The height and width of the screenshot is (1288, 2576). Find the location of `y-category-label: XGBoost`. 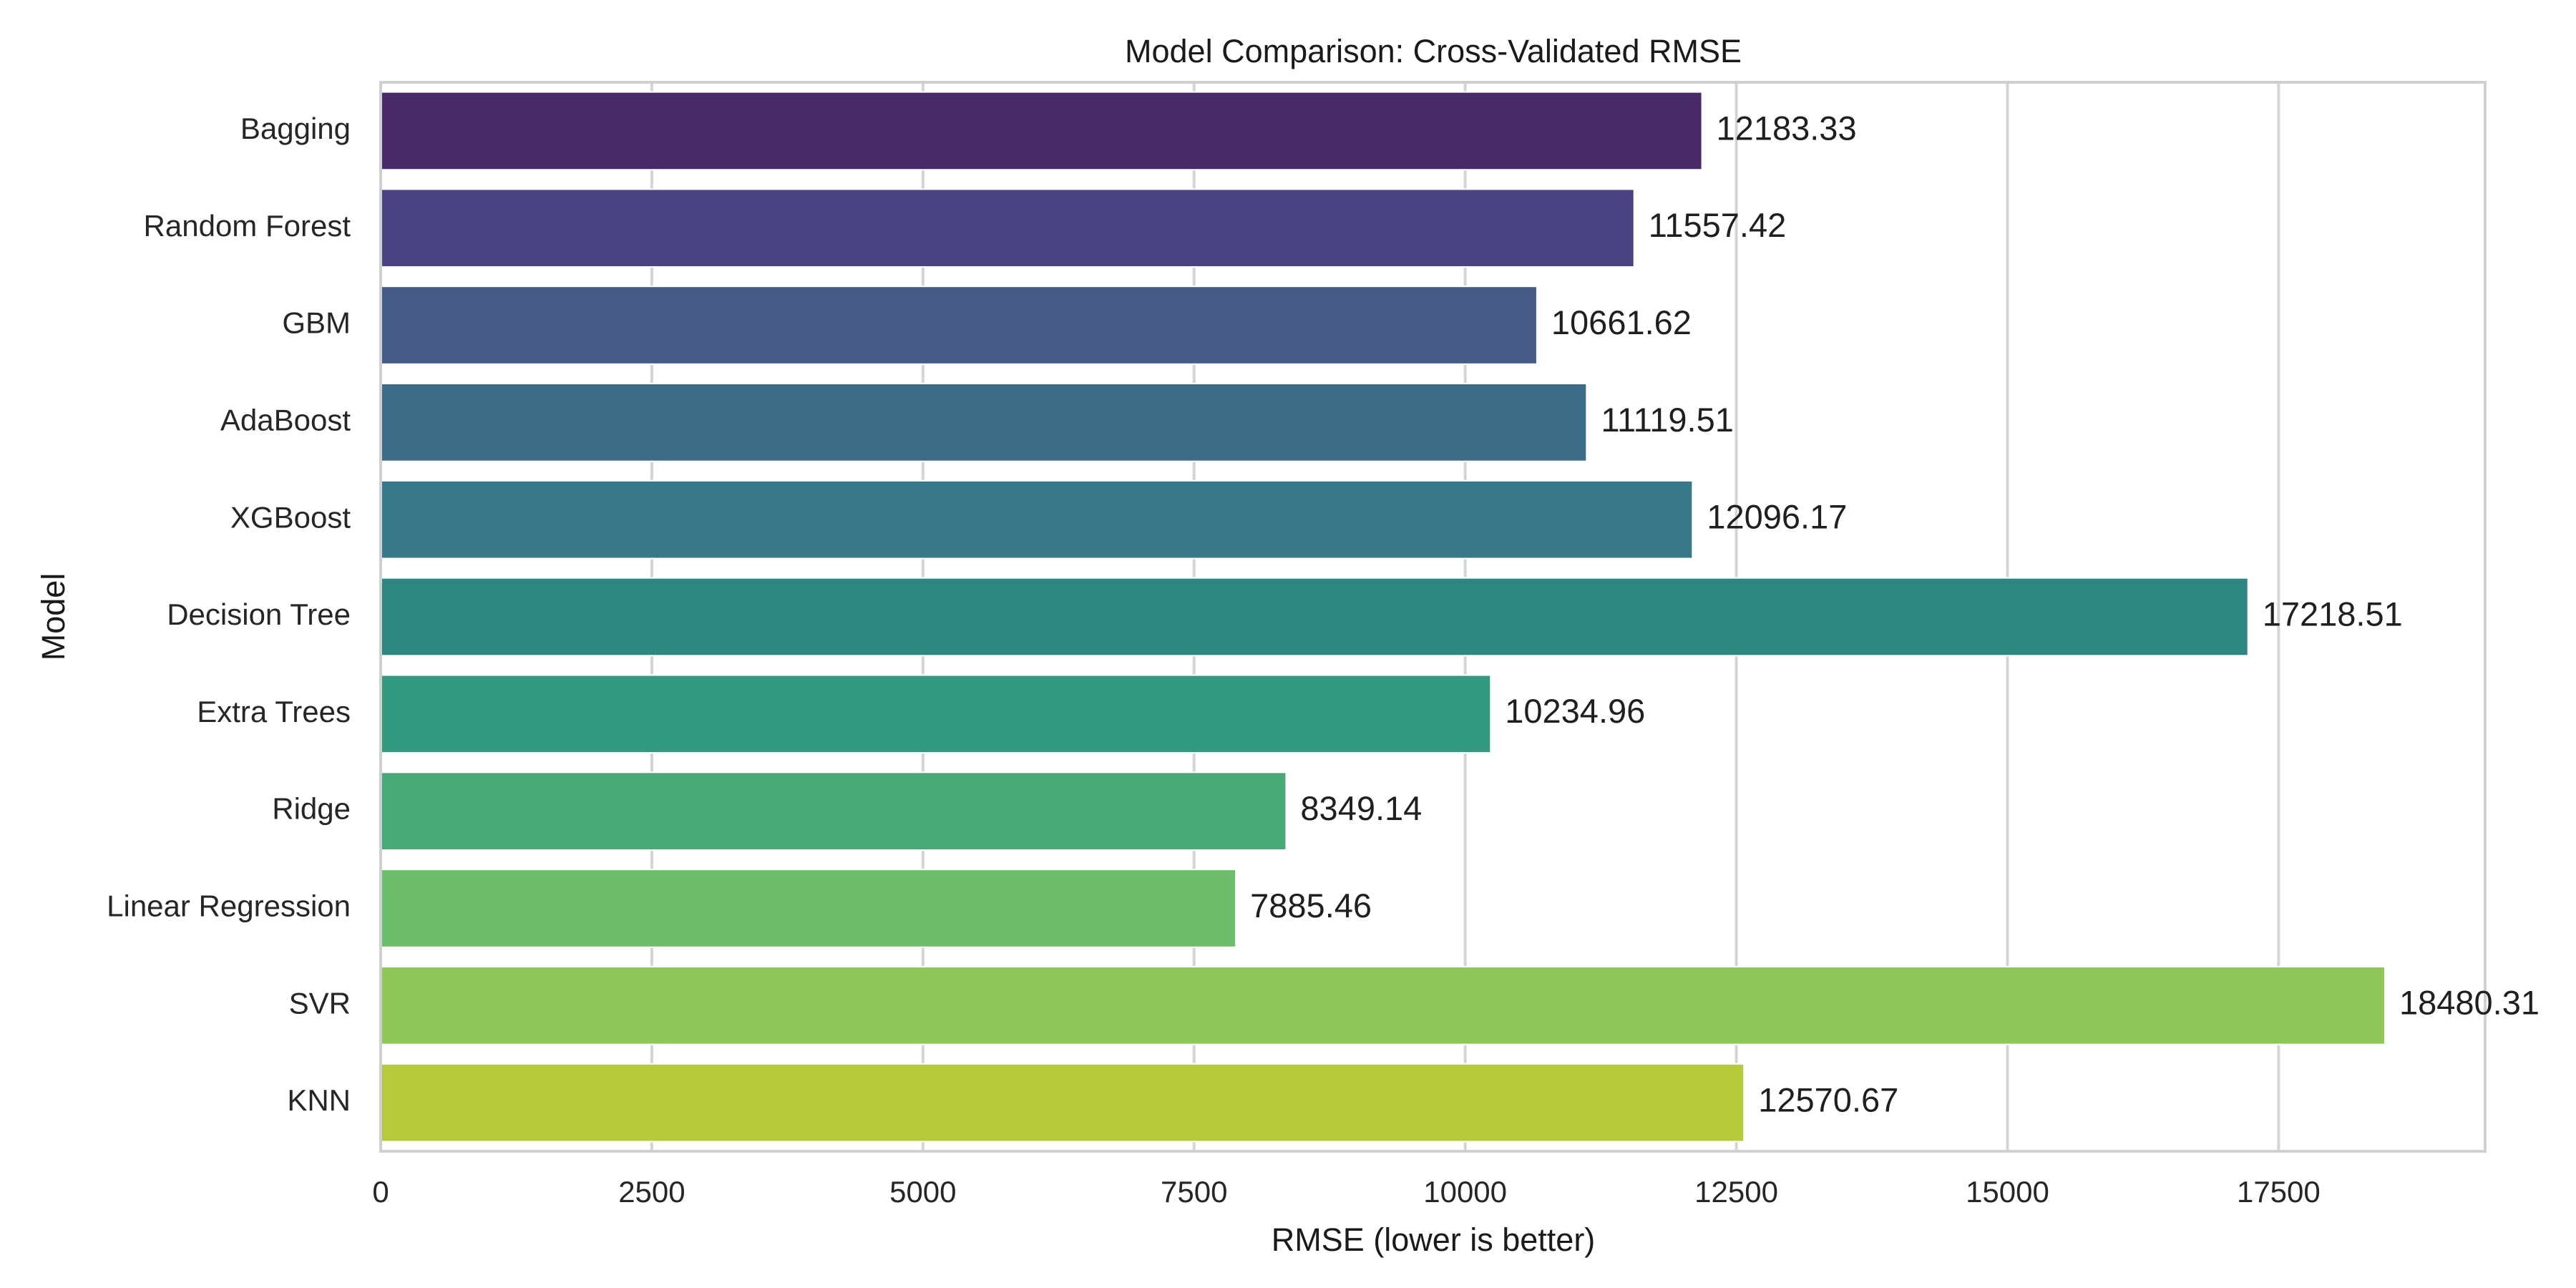

y-category-label: XGBoost is located at coordinates (290, 517).